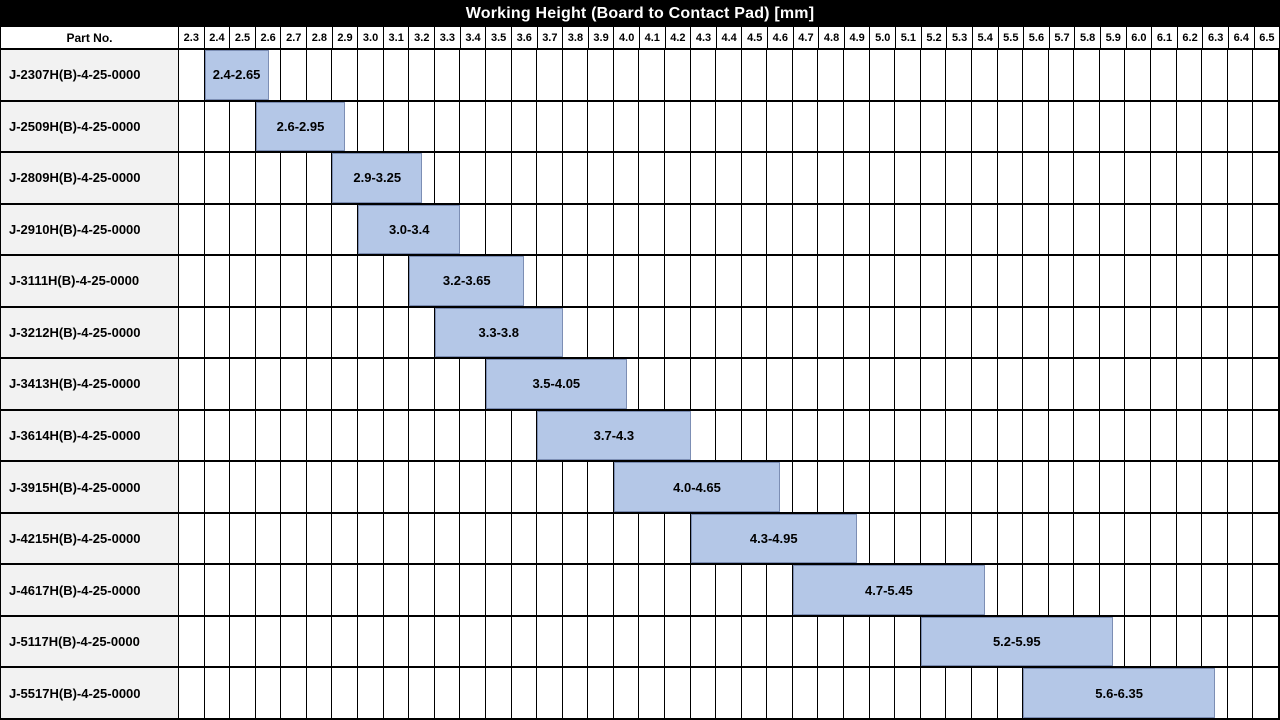  What do you see at coordinates (467, 281) in the screenshot?
I see `working-height-range-bar: 3.2-3.65` at bounding box center [467, 281].